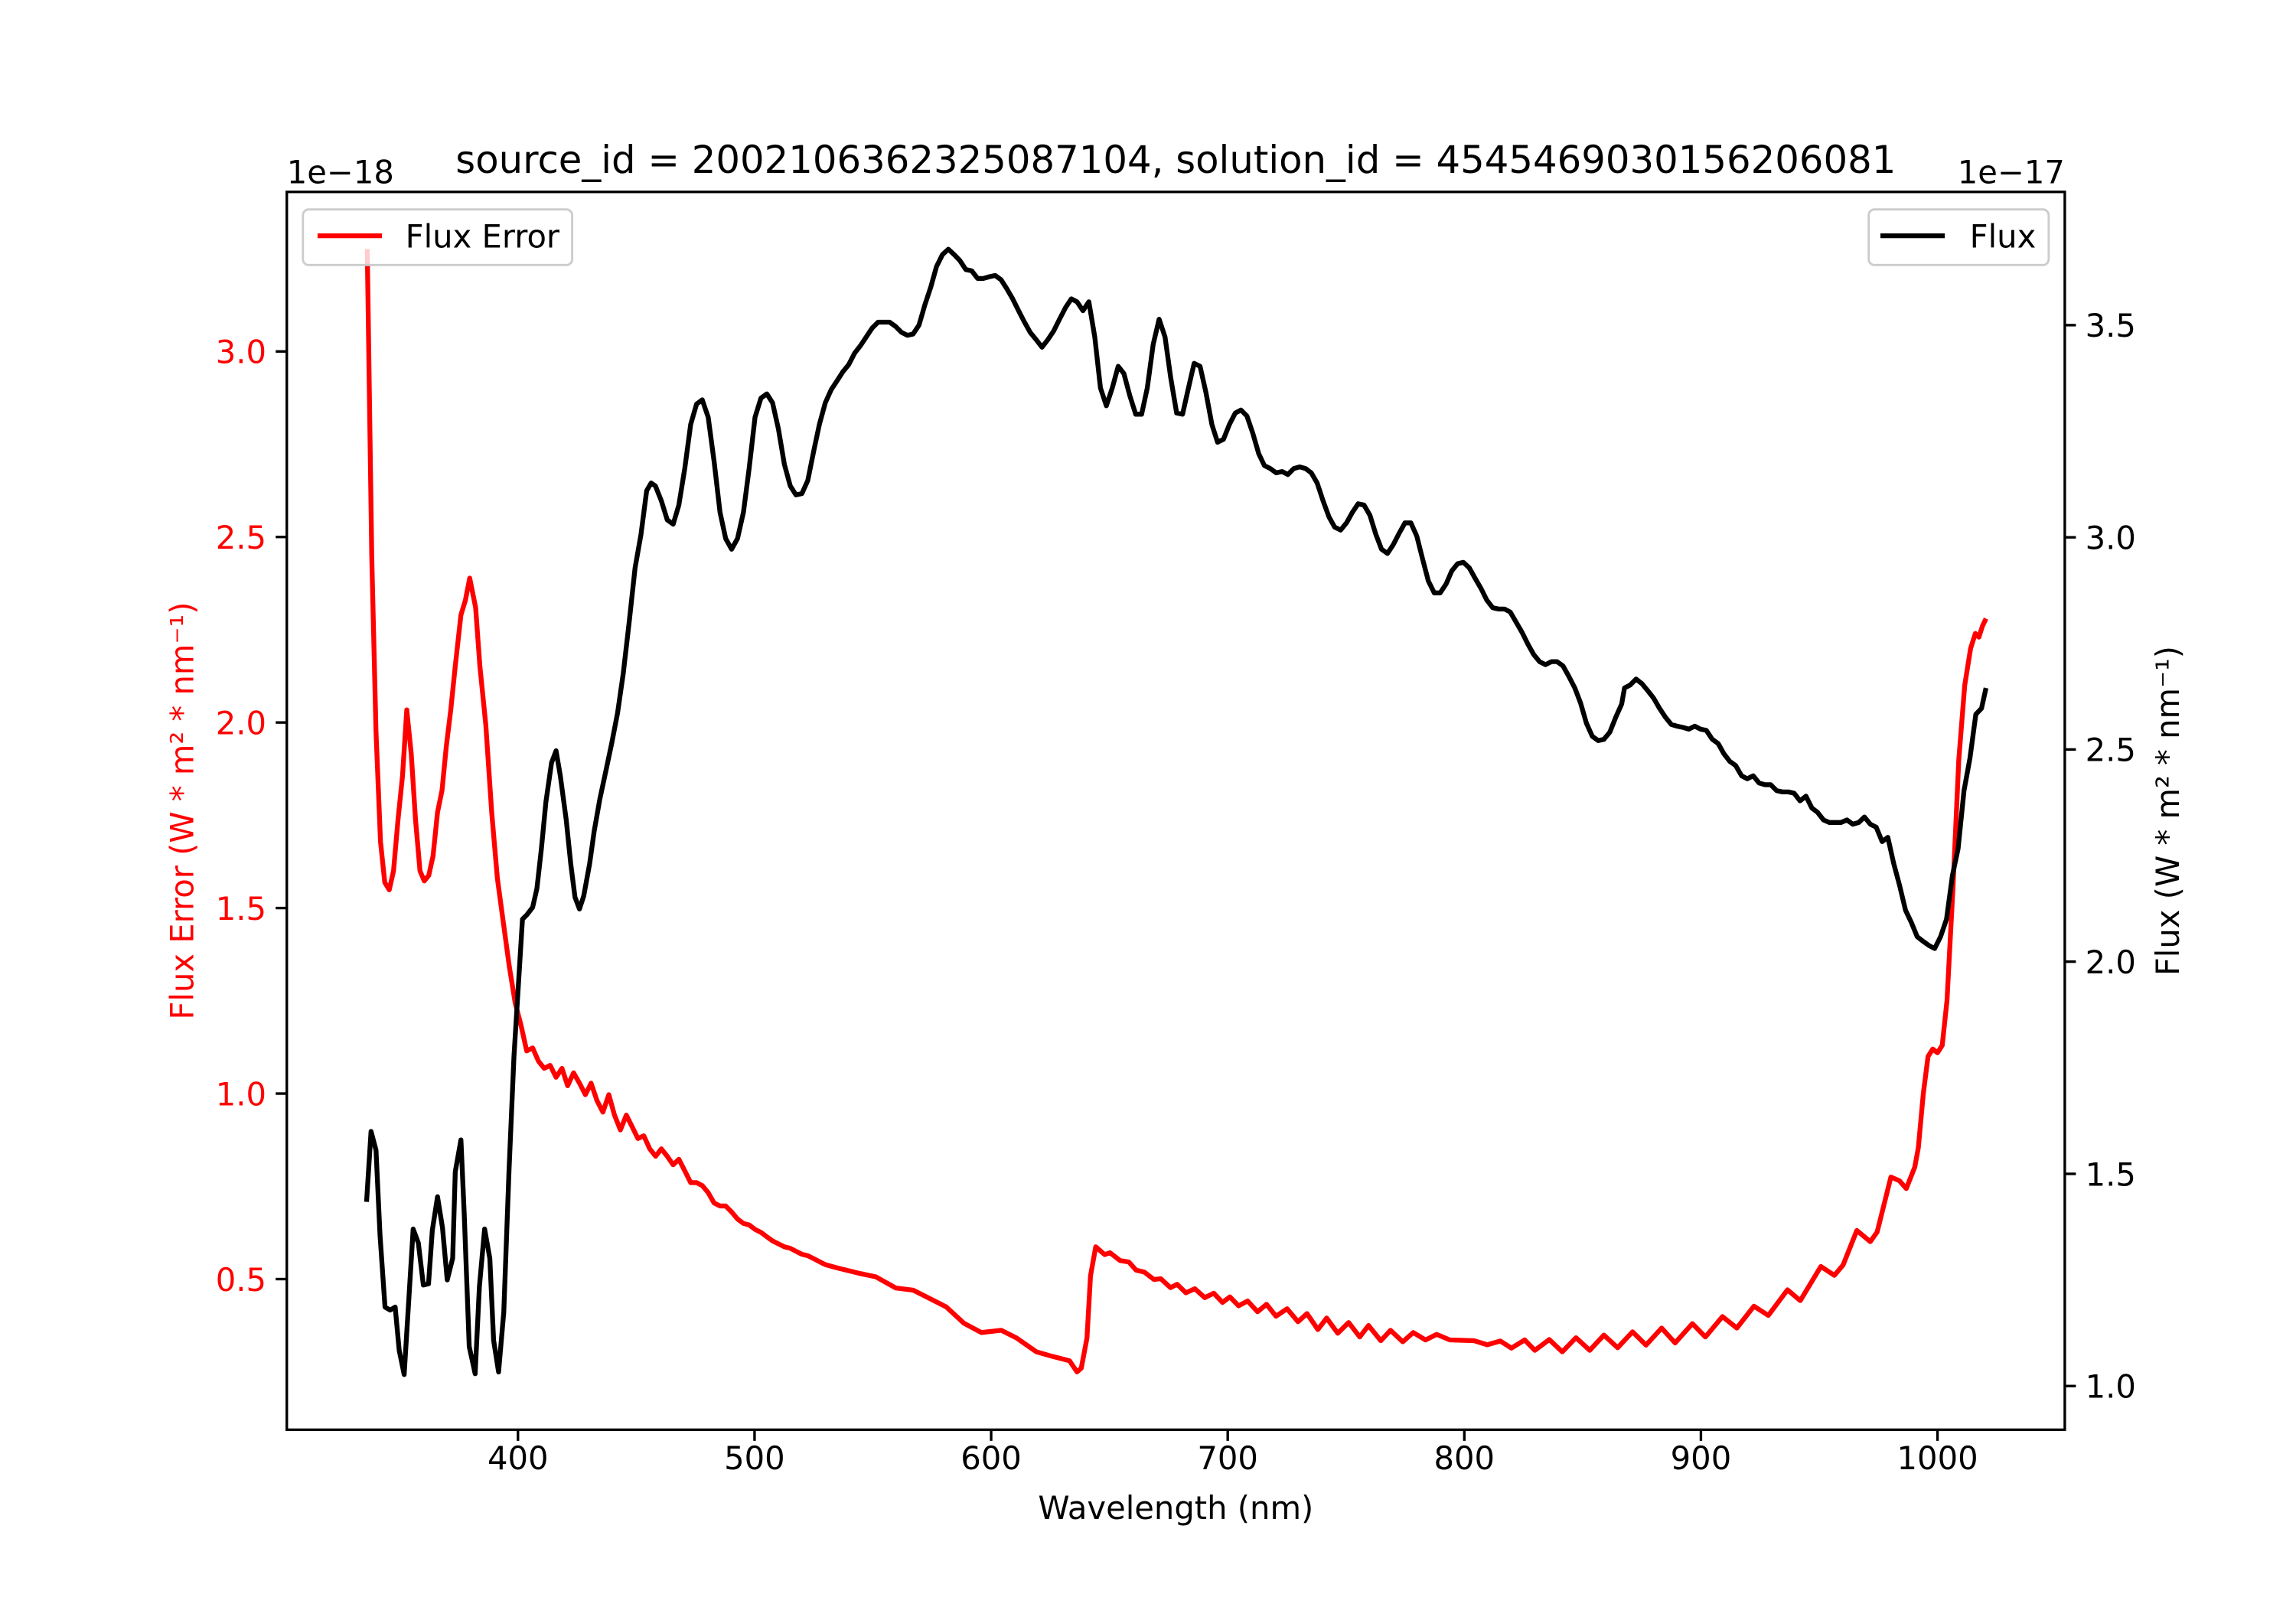 Image resolution: width=2296 pixels, height=1607 pixels. I want to click on left-y-tick-label: 2.5, so click(241, 537).